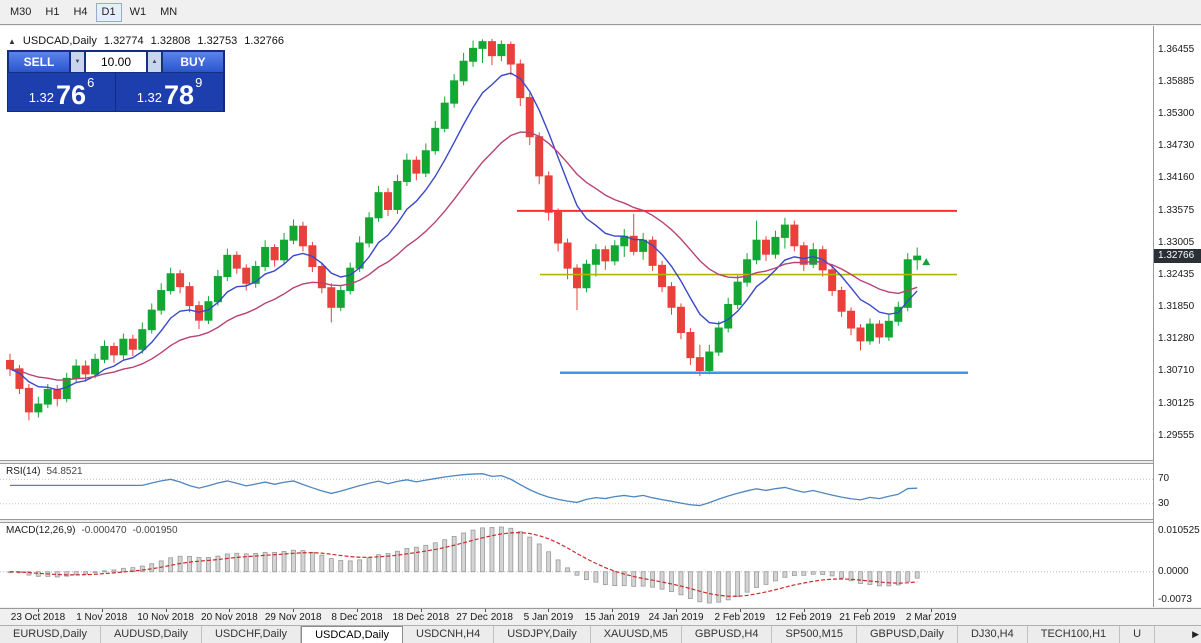  Describe the element at coordinates (1074, 634) in the screenshot. I see `chart-tab-tech100-h1: TECH100,H1` at that location.